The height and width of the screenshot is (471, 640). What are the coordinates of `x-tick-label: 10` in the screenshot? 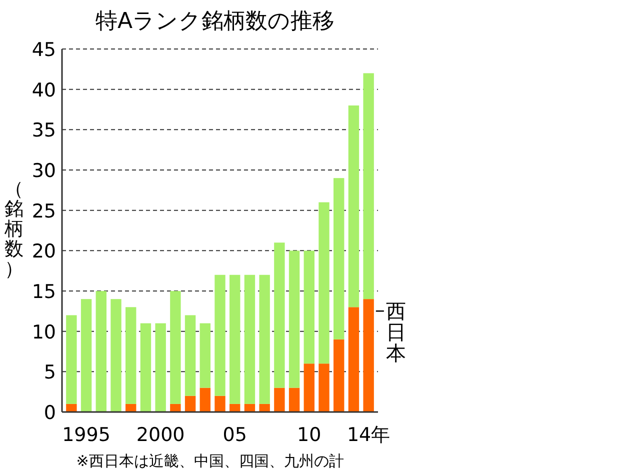 It's located at (309, 435).